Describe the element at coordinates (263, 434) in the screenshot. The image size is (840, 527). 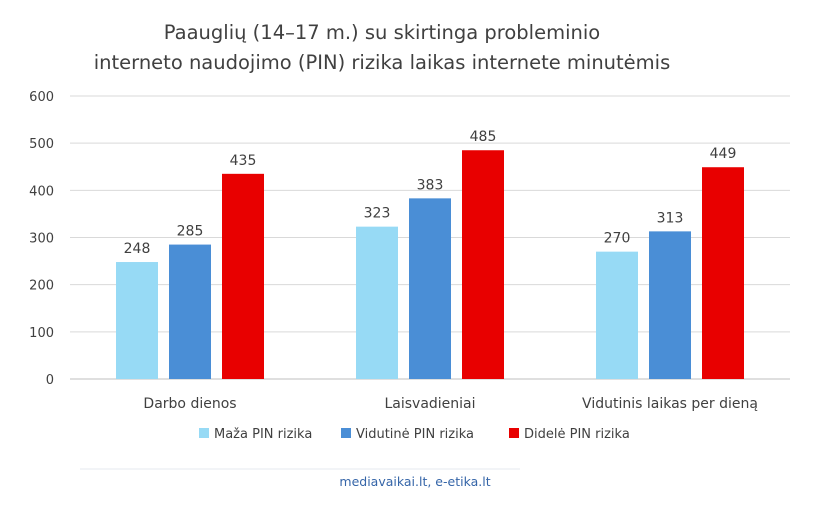
I see `legend-entry: Maža PIN rizika` at that location.